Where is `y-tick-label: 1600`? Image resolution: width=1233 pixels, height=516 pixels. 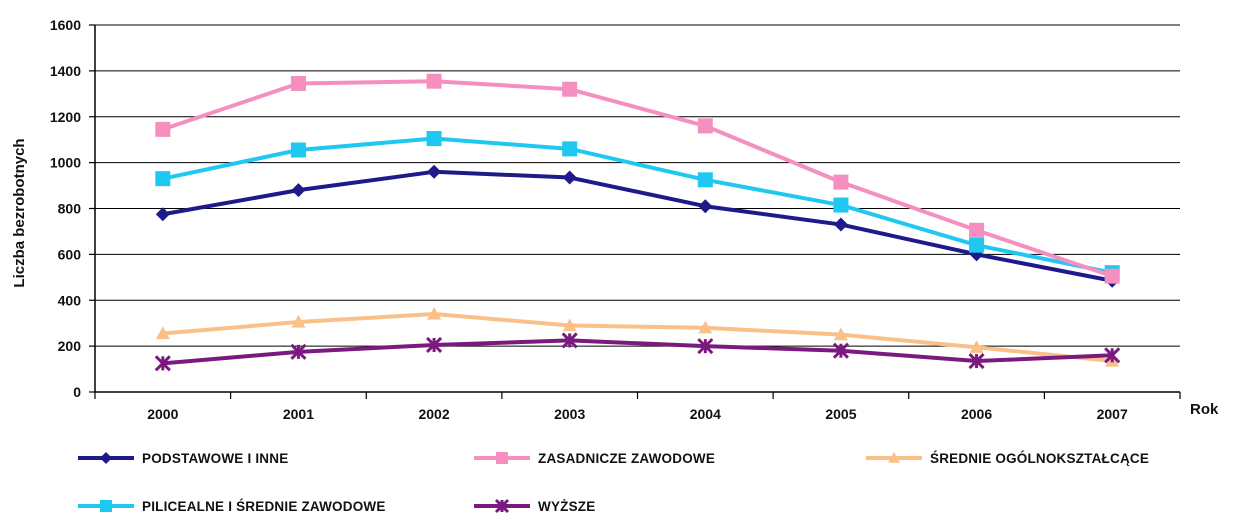
y-tick-label: 1600 is located at coordinates (65, 25).